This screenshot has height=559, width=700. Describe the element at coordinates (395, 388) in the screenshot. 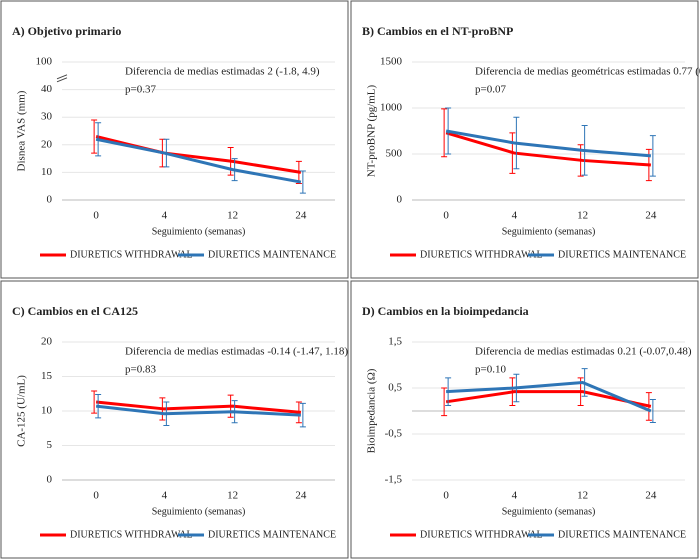

I see `y-tick-label: 0,5` at that location.